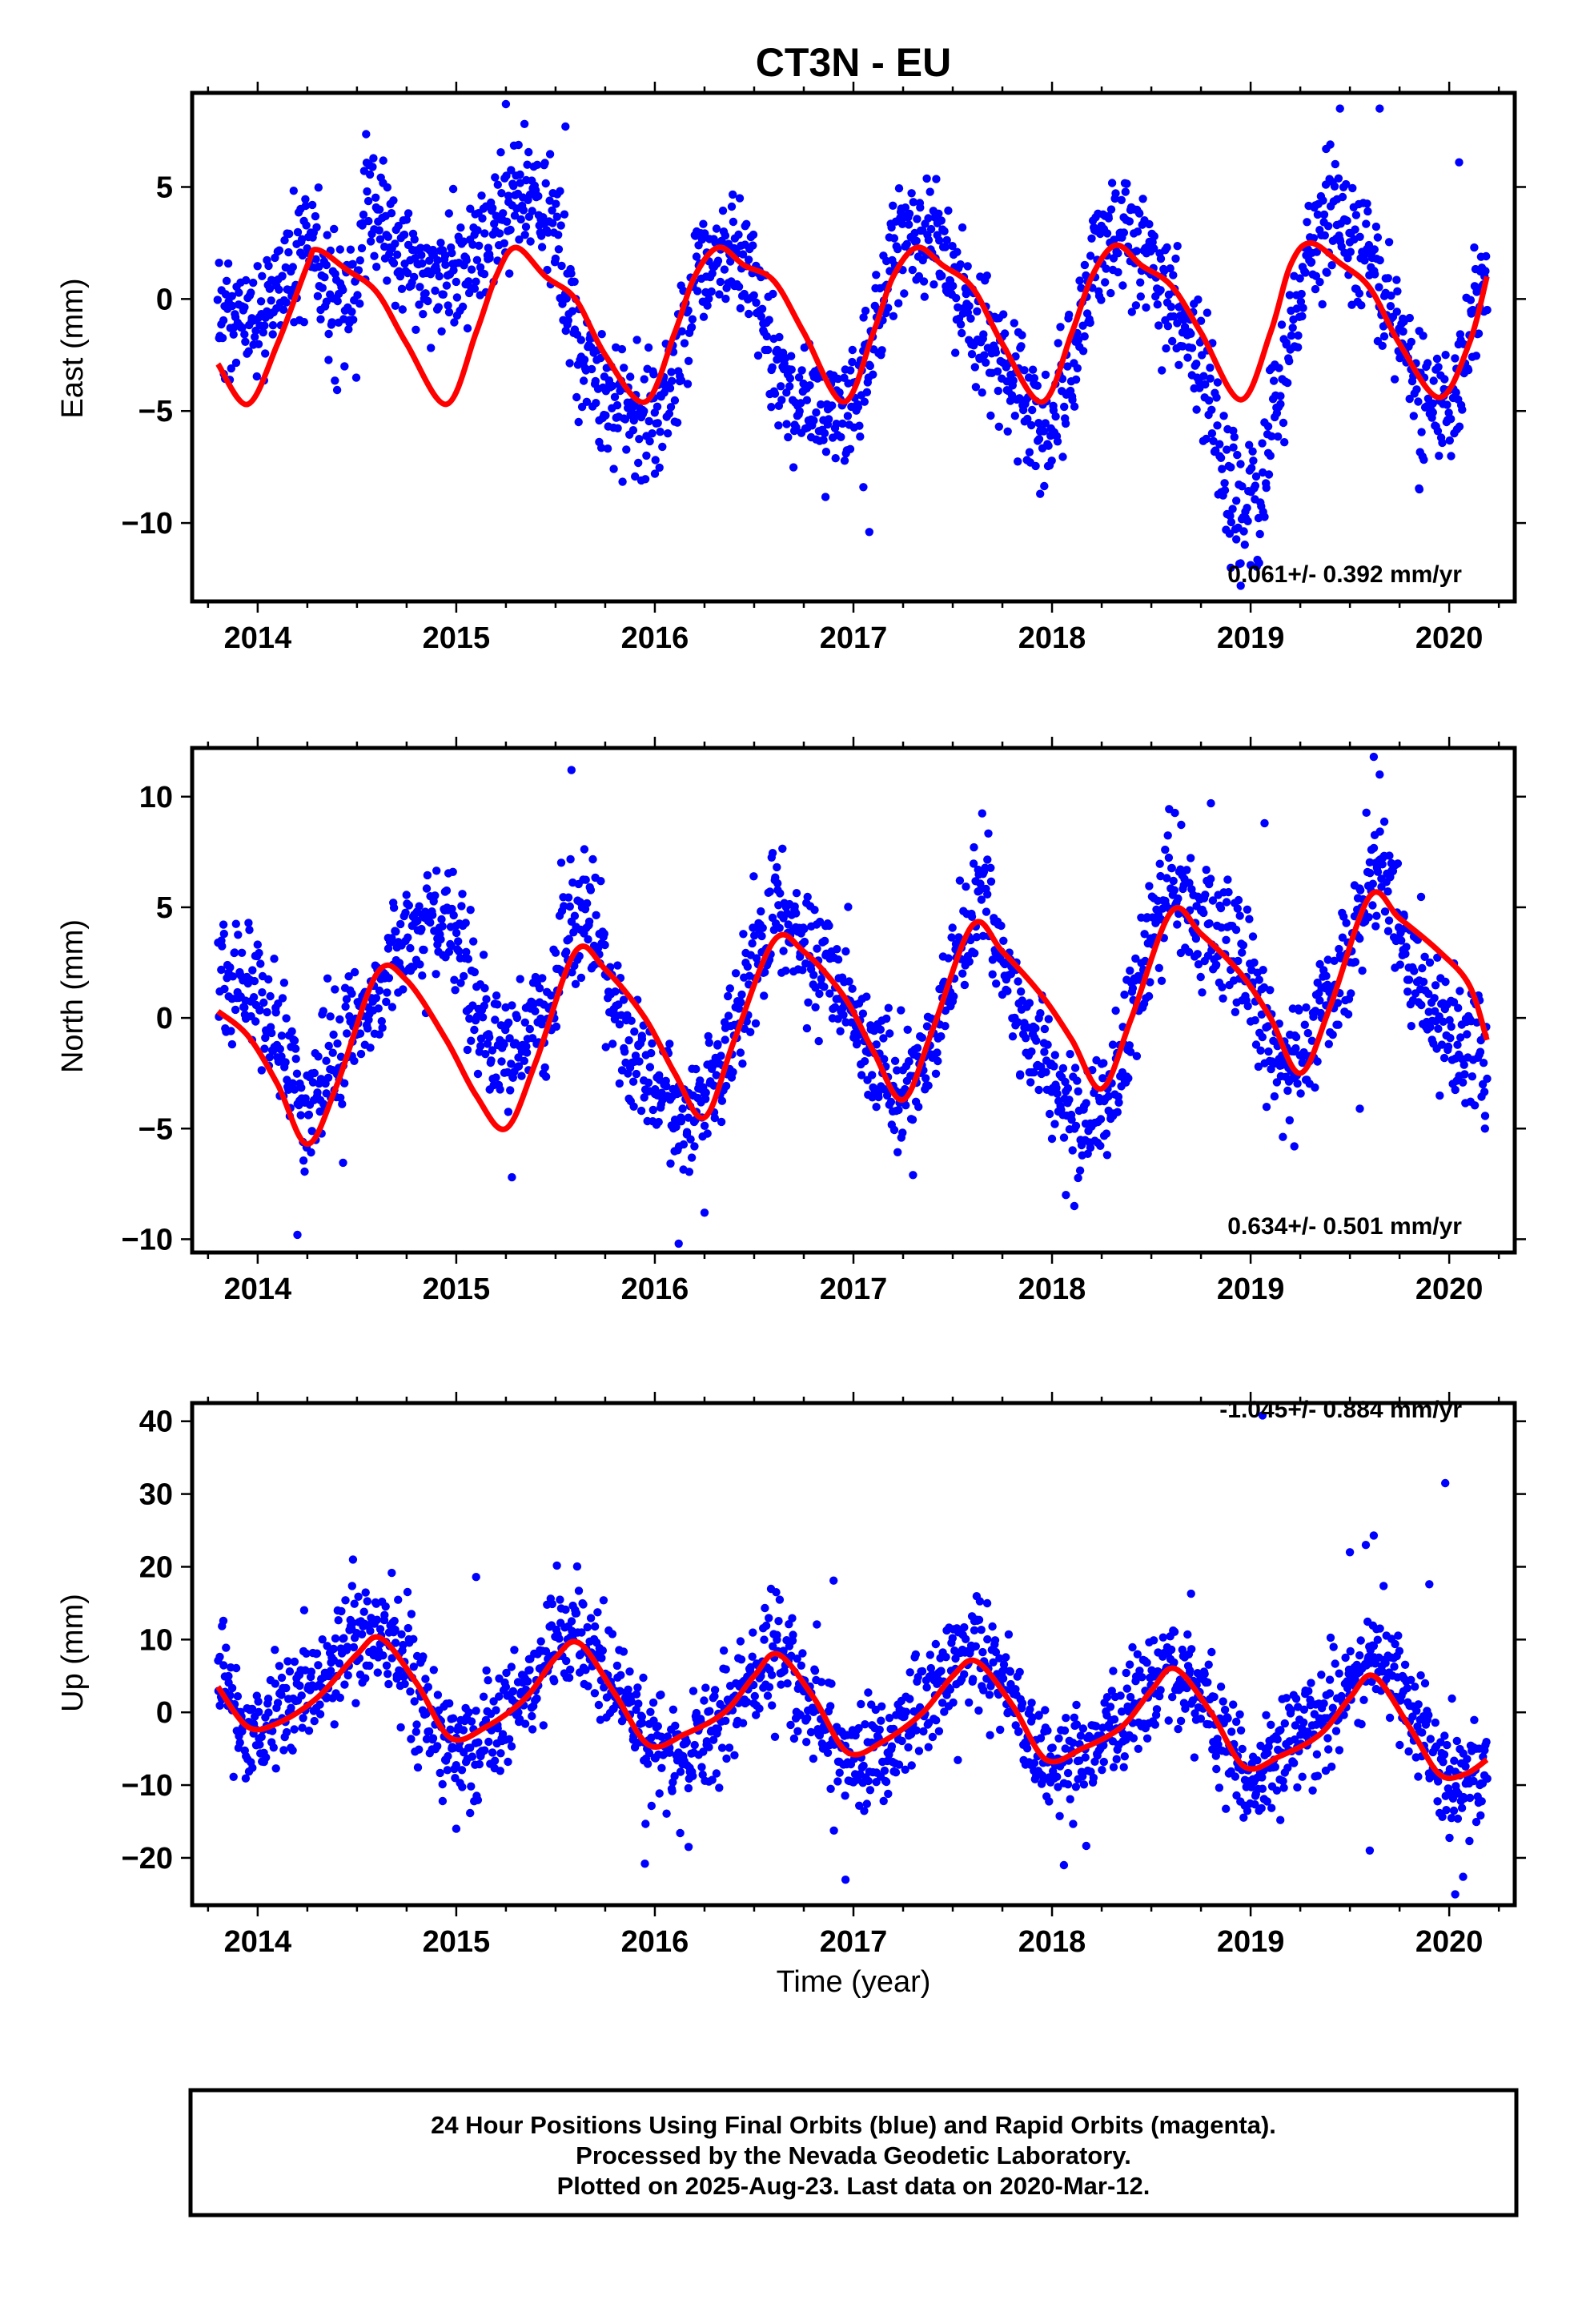 This screenshot has height=2324, width=1582. I want to click on east-y-tick-label: 5, so click(164, 187).